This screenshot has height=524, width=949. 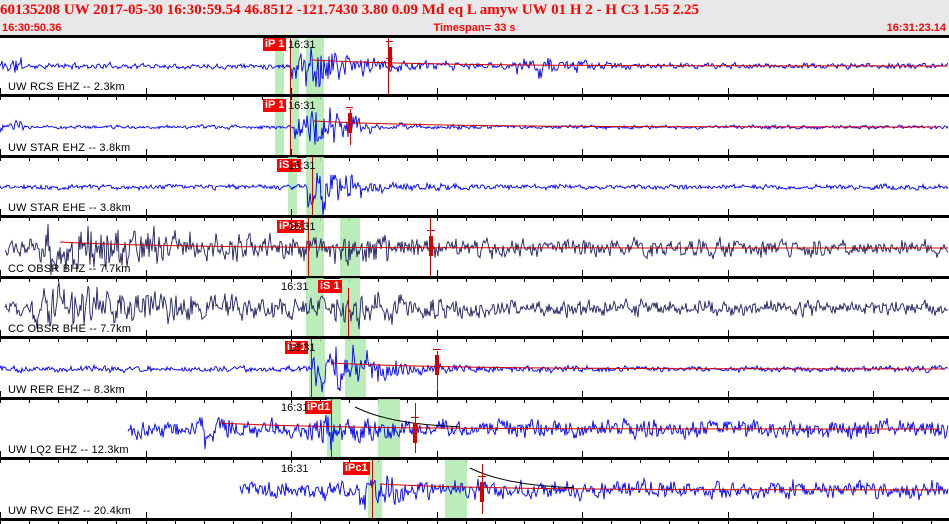 I want to click on amplitude-bar, so click(x=415, y=433).